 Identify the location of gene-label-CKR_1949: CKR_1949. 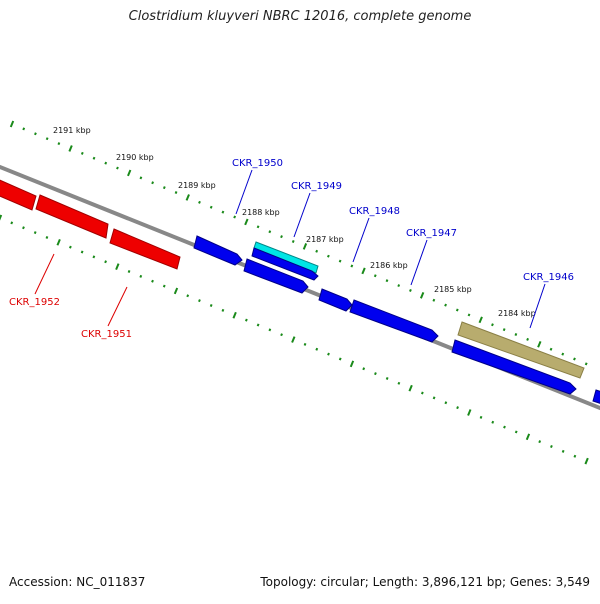
(316, 186).